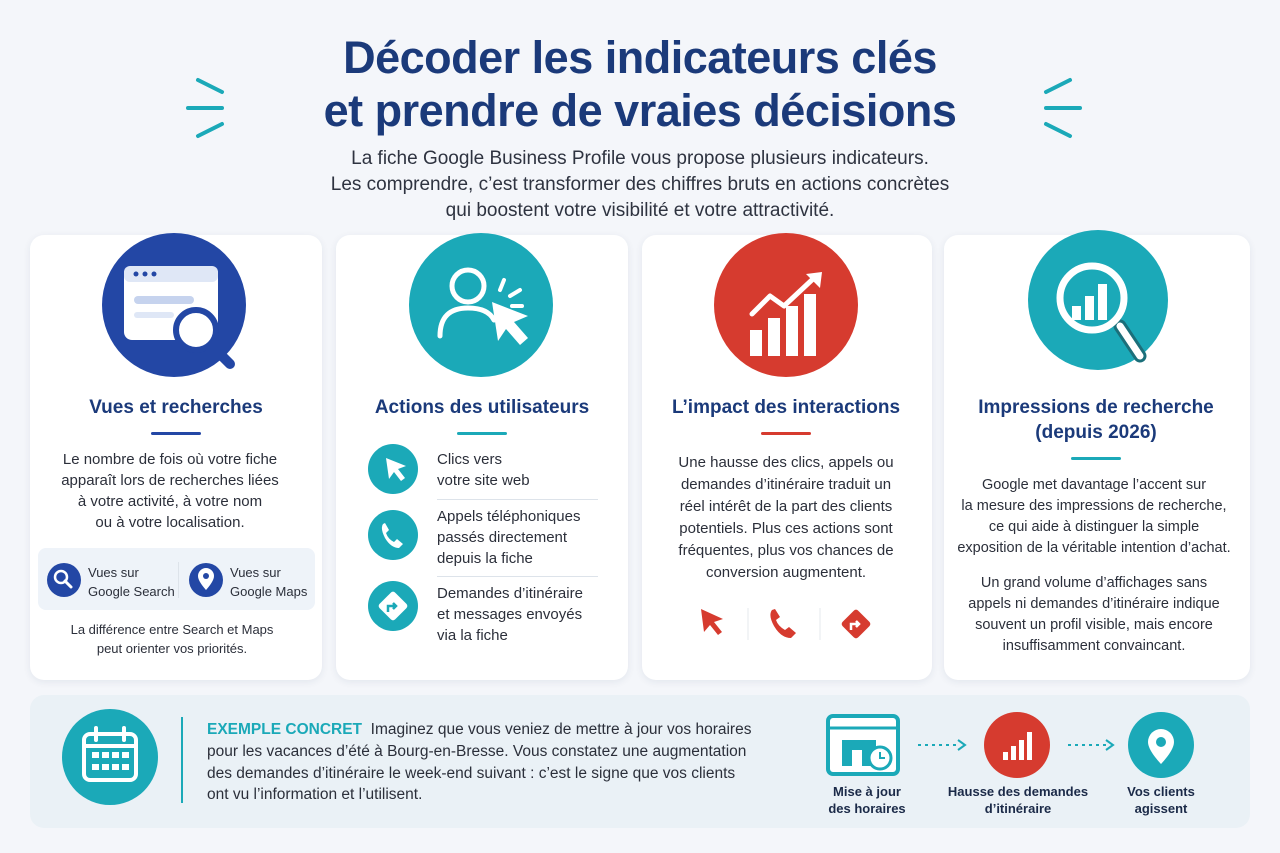 This screenshot has width=1280, height=853. Describe the element at coordinates (786, 550) in the screenshot. I see `card-text: fréquentes, plus vos chances de` at that location.